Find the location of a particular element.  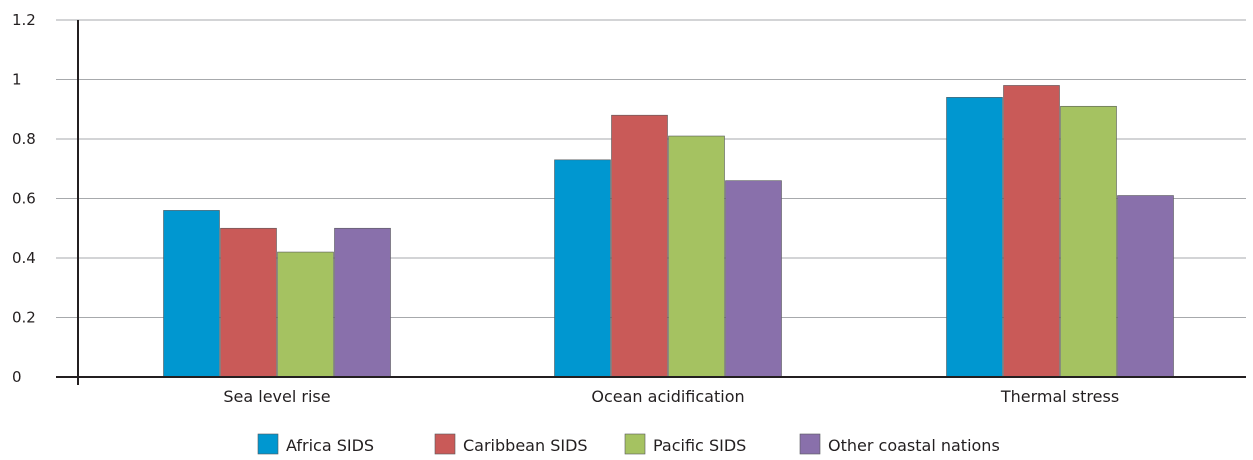

x-category-label: Ocean acidification is located at coordinates (667, 396).